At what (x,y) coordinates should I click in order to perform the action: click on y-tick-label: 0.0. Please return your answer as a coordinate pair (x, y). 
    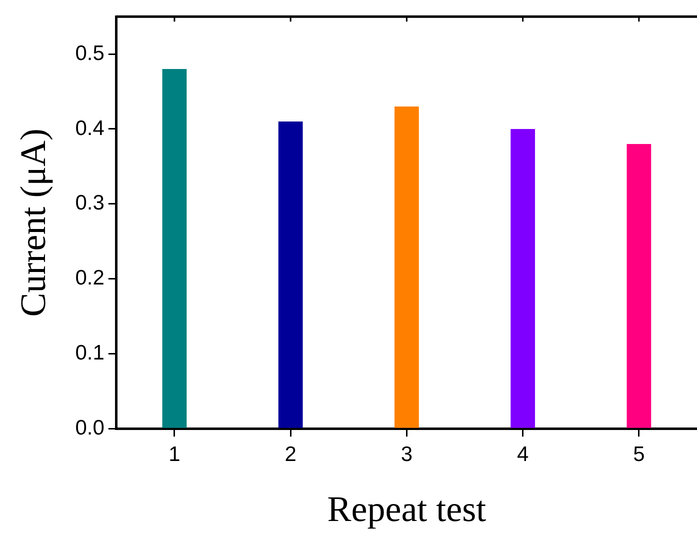
    Looking at the image, I should click on (89, 428).